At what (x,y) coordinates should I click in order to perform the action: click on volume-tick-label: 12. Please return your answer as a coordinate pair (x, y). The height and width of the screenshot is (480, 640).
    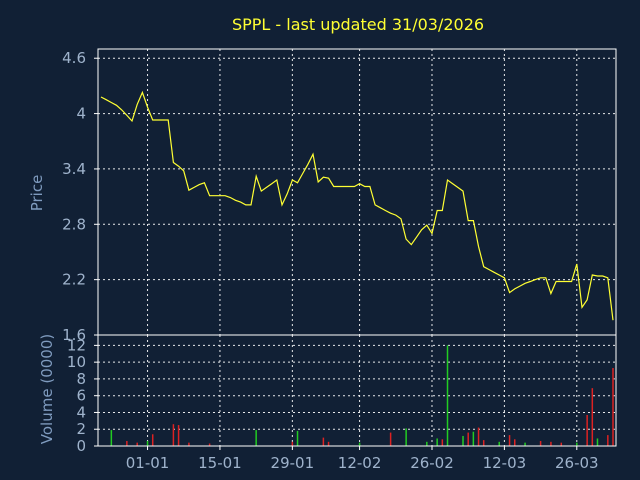
    Looking at the image, I should click on (76, 345).